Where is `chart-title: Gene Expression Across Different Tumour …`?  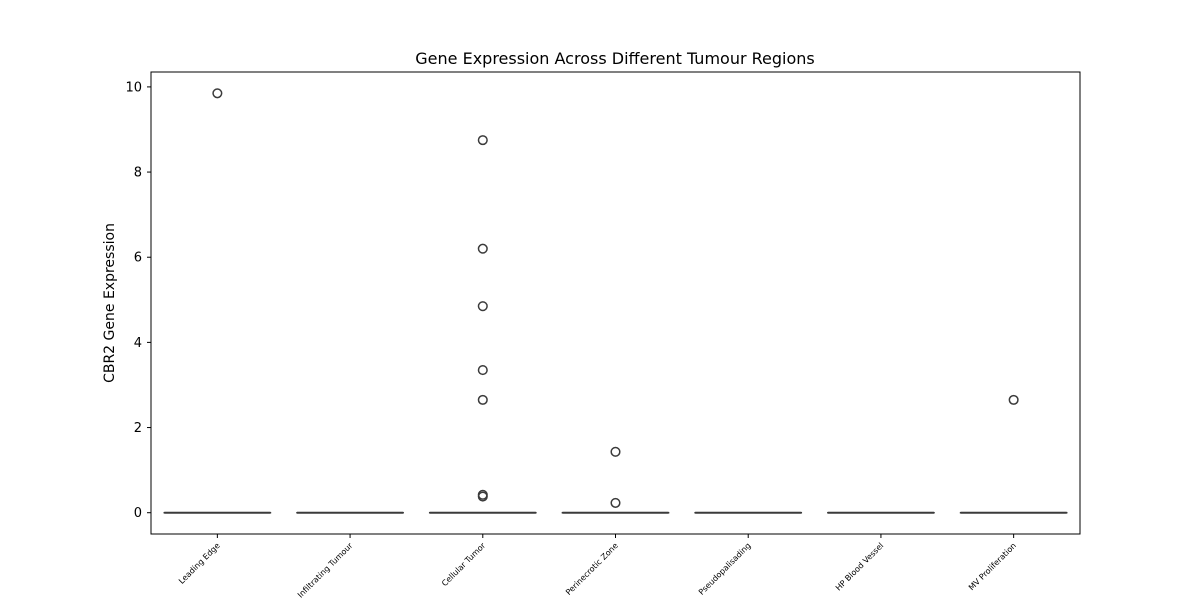
chart-title: Gene Expression Across Different Tumour … is located at coordinates (614, 58).